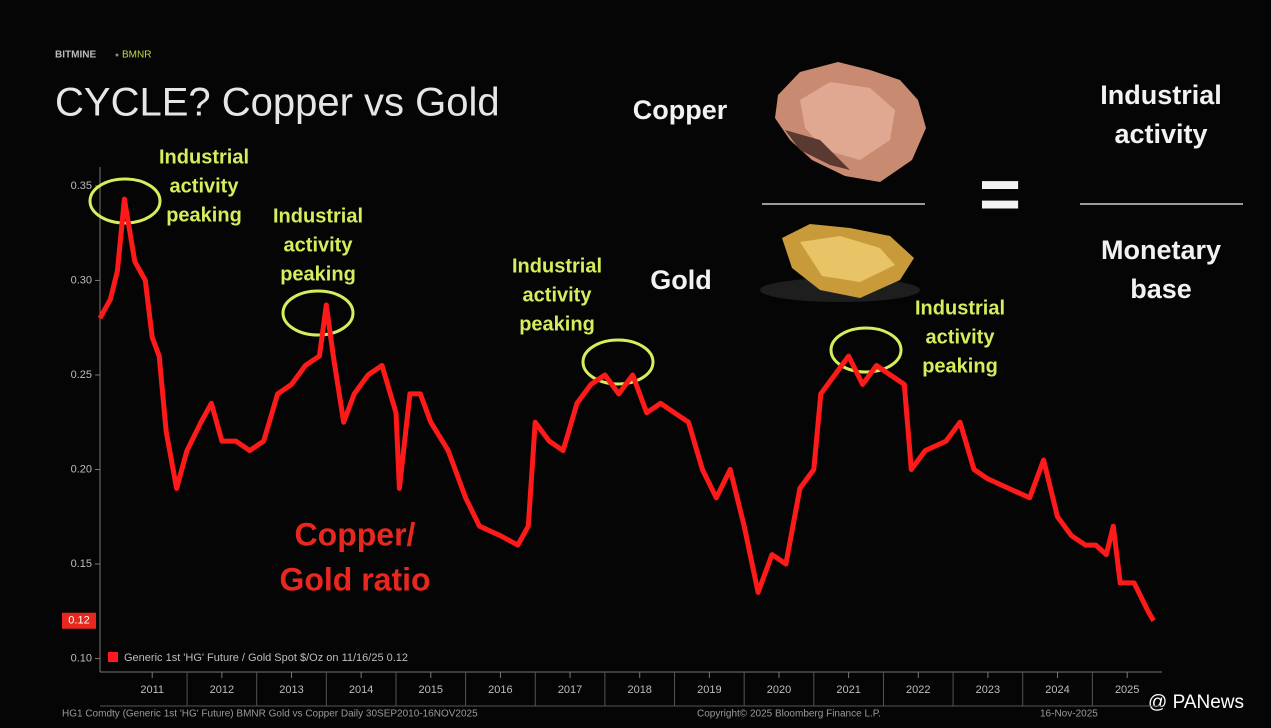 This screenshot has height=728, width=1271. Describe the element at coordinates (1000, 195) in the screenshot. I see `equals-sign: =` at that location.